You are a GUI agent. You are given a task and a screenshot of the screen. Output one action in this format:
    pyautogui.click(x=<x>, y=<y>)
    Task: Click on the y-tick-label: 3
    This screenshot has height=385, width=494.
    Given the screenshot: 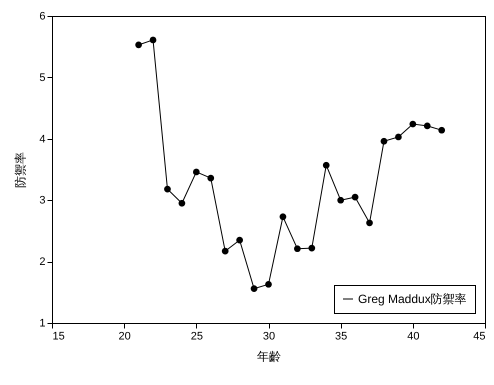 What is the action you would take?
    pyautogui.click(x=42, y=200)
    